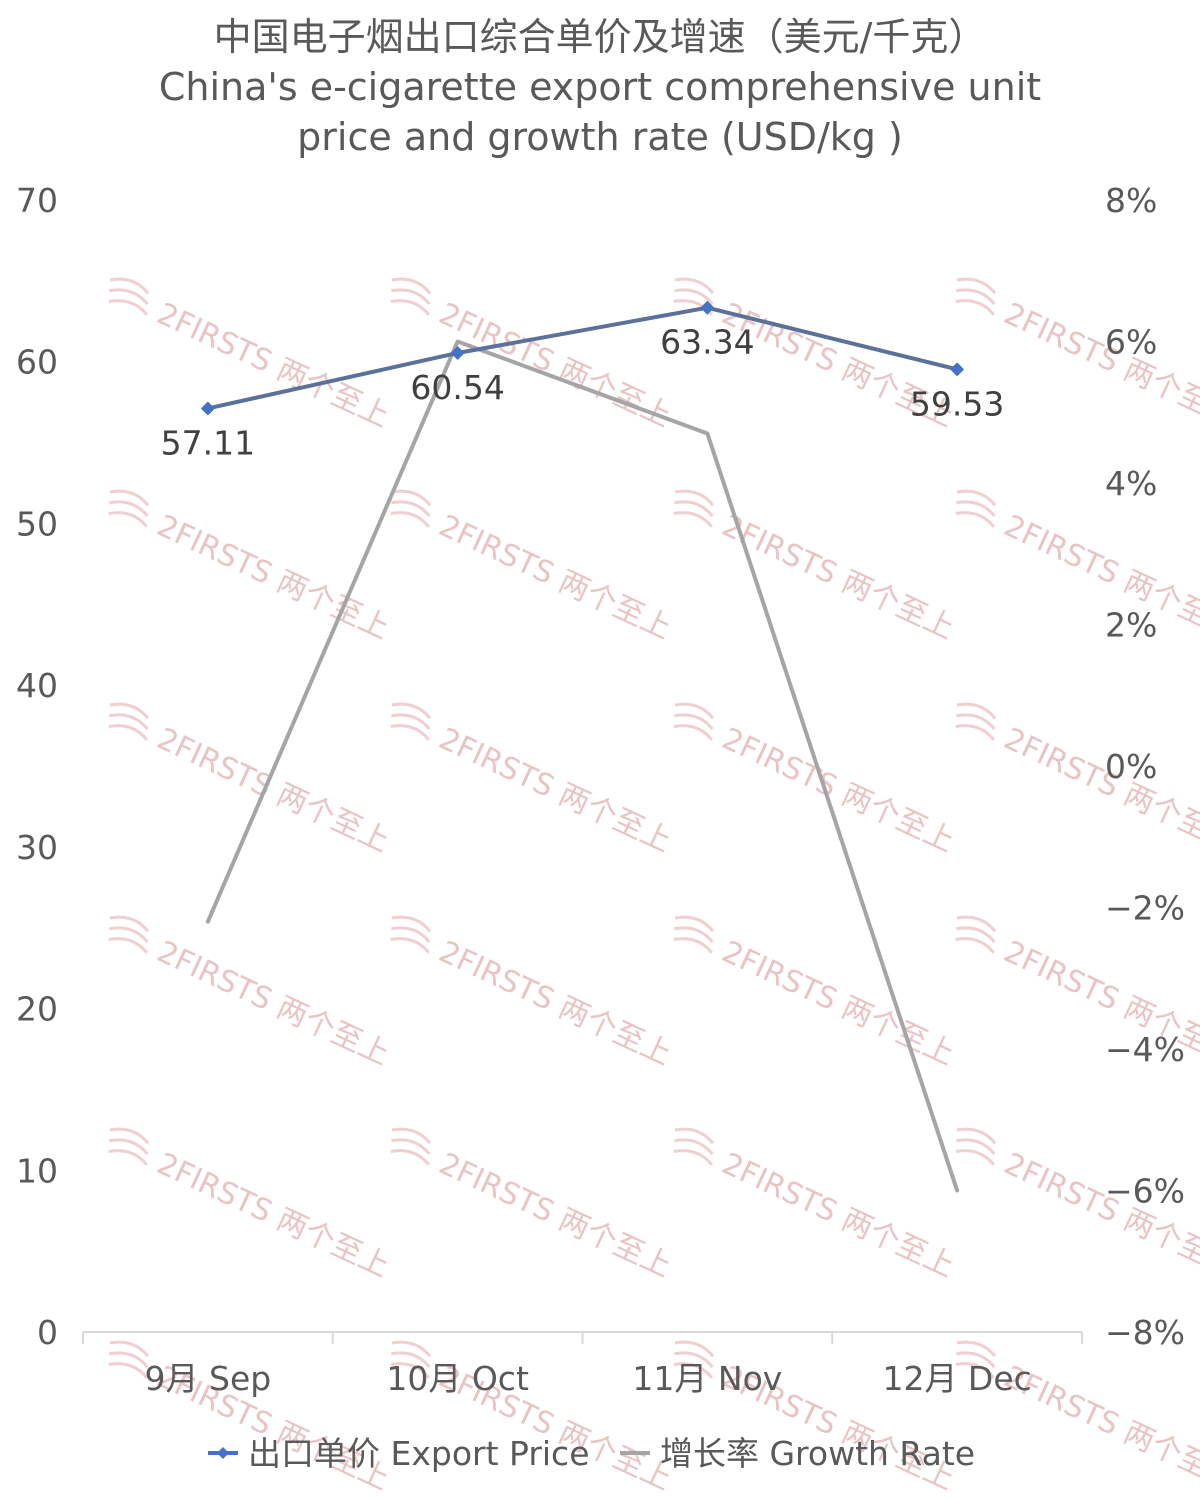 The height and width of the screenshot is (1500, 1200). I want to click on right-y-tick-label: 0%, so click(1131, 766).